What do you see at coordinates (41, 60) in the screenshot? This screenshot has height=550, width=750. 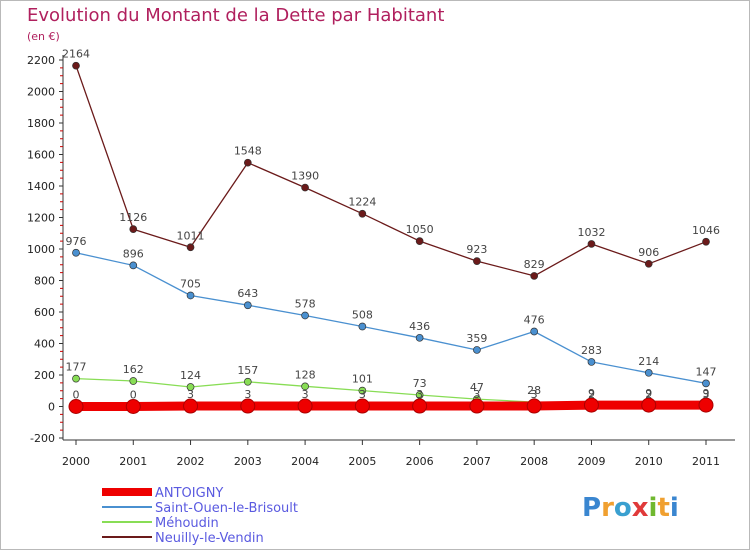 I see `y-tick-label: 2200` at bounding box center [41, 60].